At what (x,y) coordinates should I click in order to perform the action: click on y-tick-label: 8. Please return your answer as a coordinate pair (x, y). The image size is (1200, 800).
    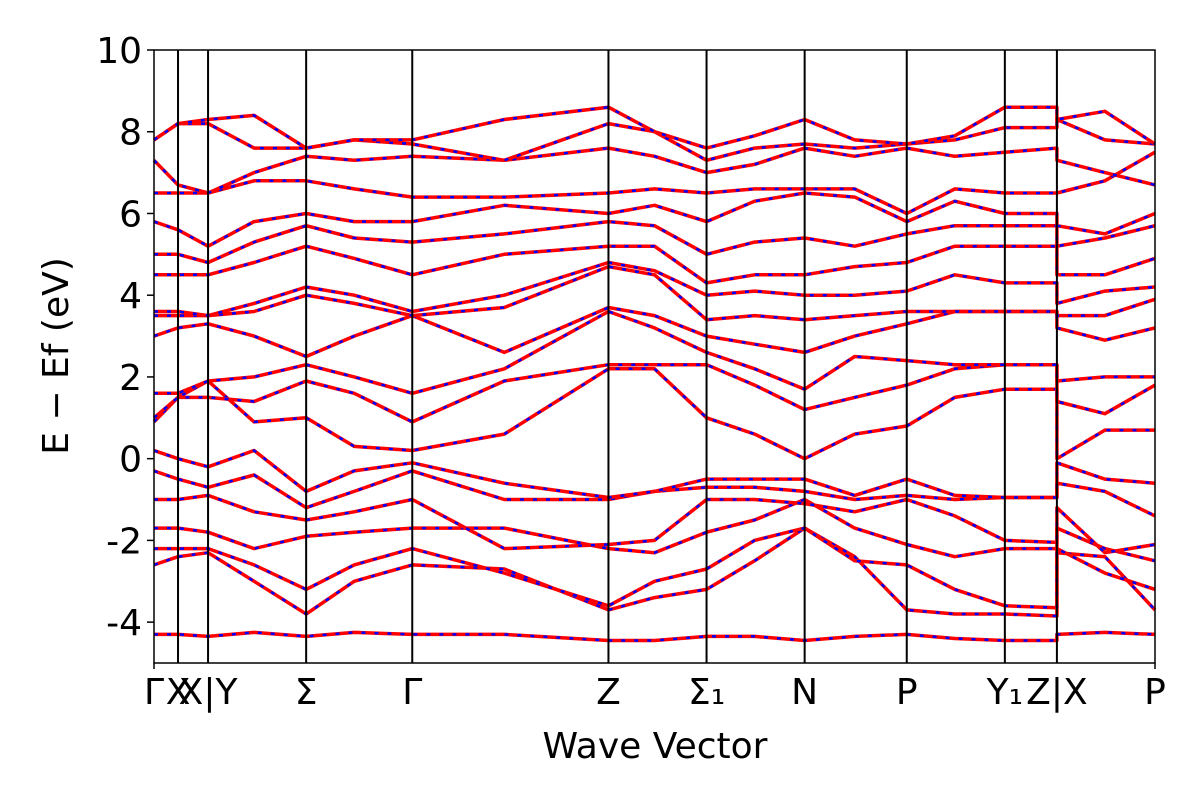
    Looking at the image, I should click on (130, 133).